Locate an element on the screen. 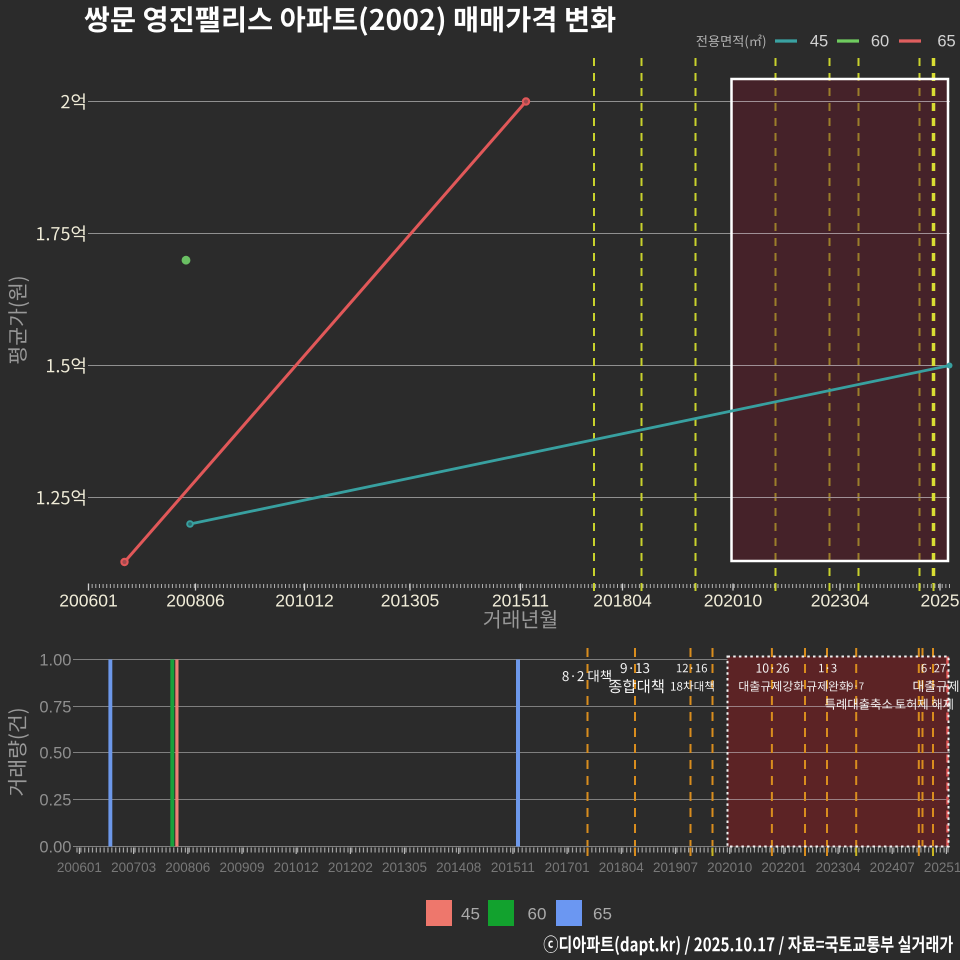 The width and height of the screenshot is (960, 960). svg-text: 202510 is located at coordinates (942, 867).